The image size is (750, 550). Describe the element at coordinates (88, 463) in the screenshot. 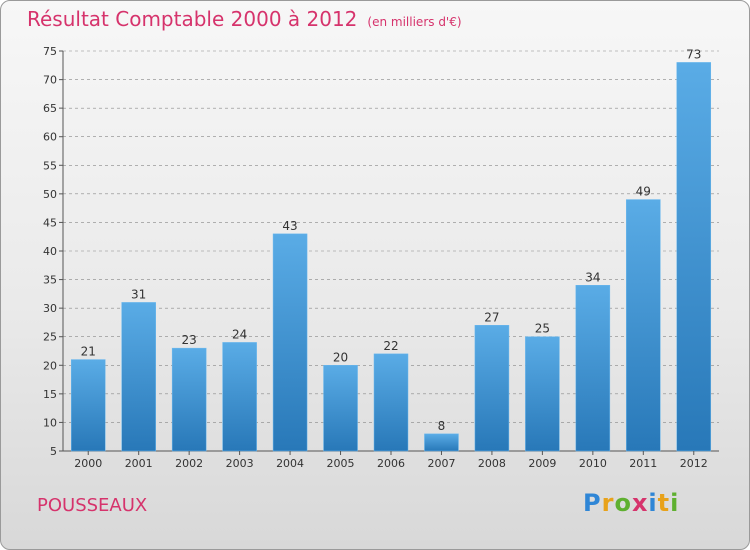

I see `x-tick-label-2000: 2000` at that location.